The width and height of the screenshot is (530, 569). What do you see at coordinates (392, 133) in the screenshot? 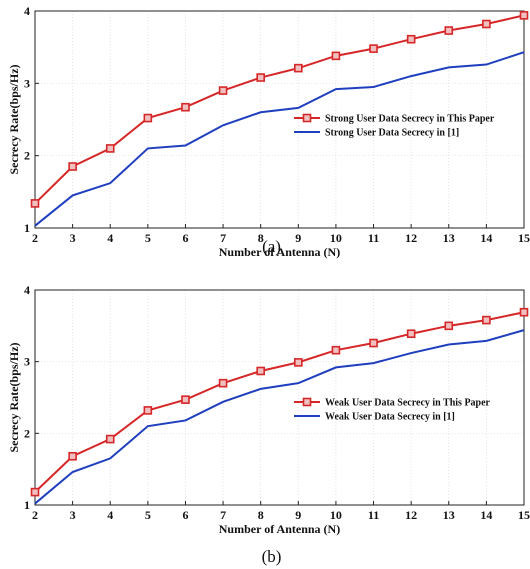
I see `legend-entry: Strong User Data Secrecy in [1]` at bounding box center [392, 133].